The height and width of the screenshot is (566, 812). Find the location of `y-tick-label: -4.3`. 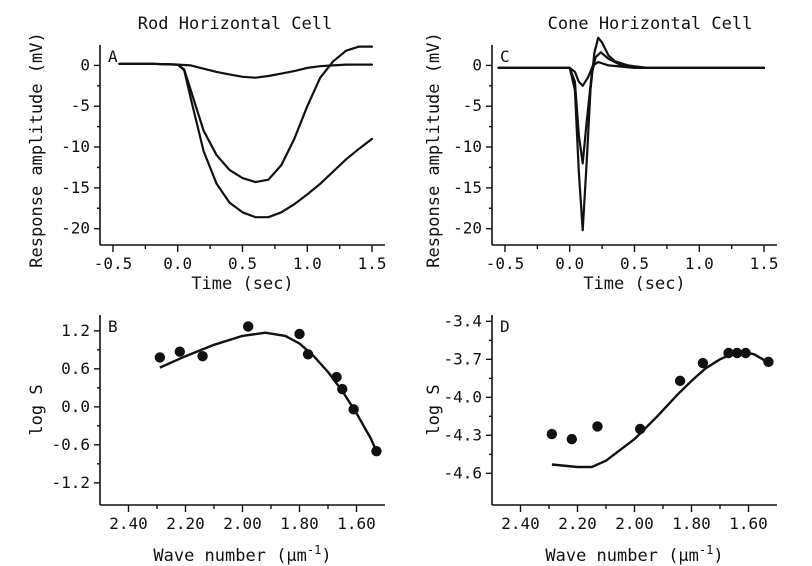

y-tick-label: -4.3 is located at coordinates (462, 434).